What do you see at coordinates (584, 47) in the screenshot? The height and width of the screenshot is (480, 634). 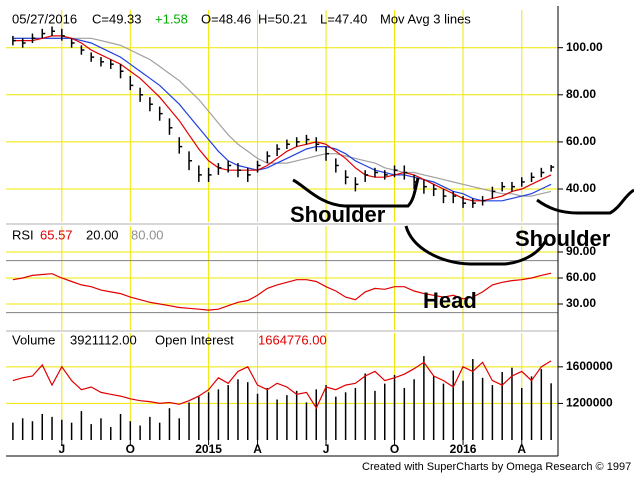 I see `y-tick-label: 100.00` at bounding box center [584, 47].